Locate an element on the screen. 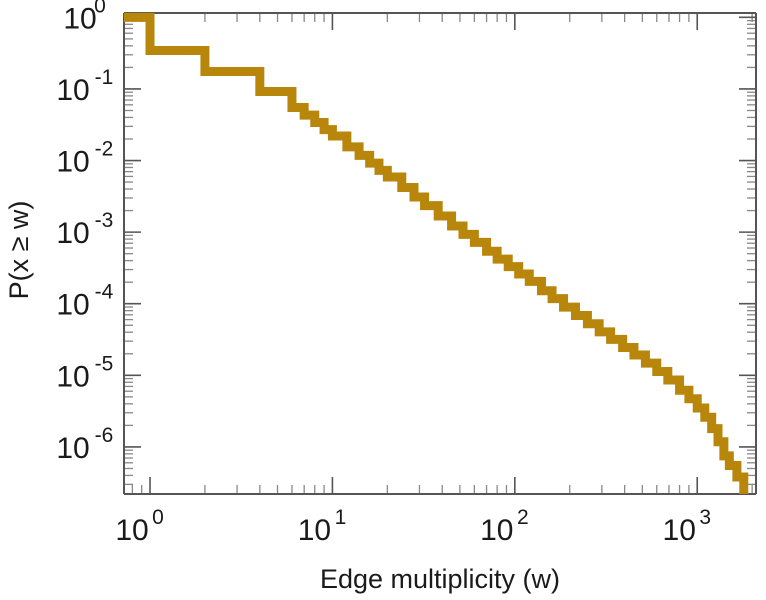 The width and height of the screenshot is (766, 600). x-tick-exponent: 3 is located at coordinates (705, 517).